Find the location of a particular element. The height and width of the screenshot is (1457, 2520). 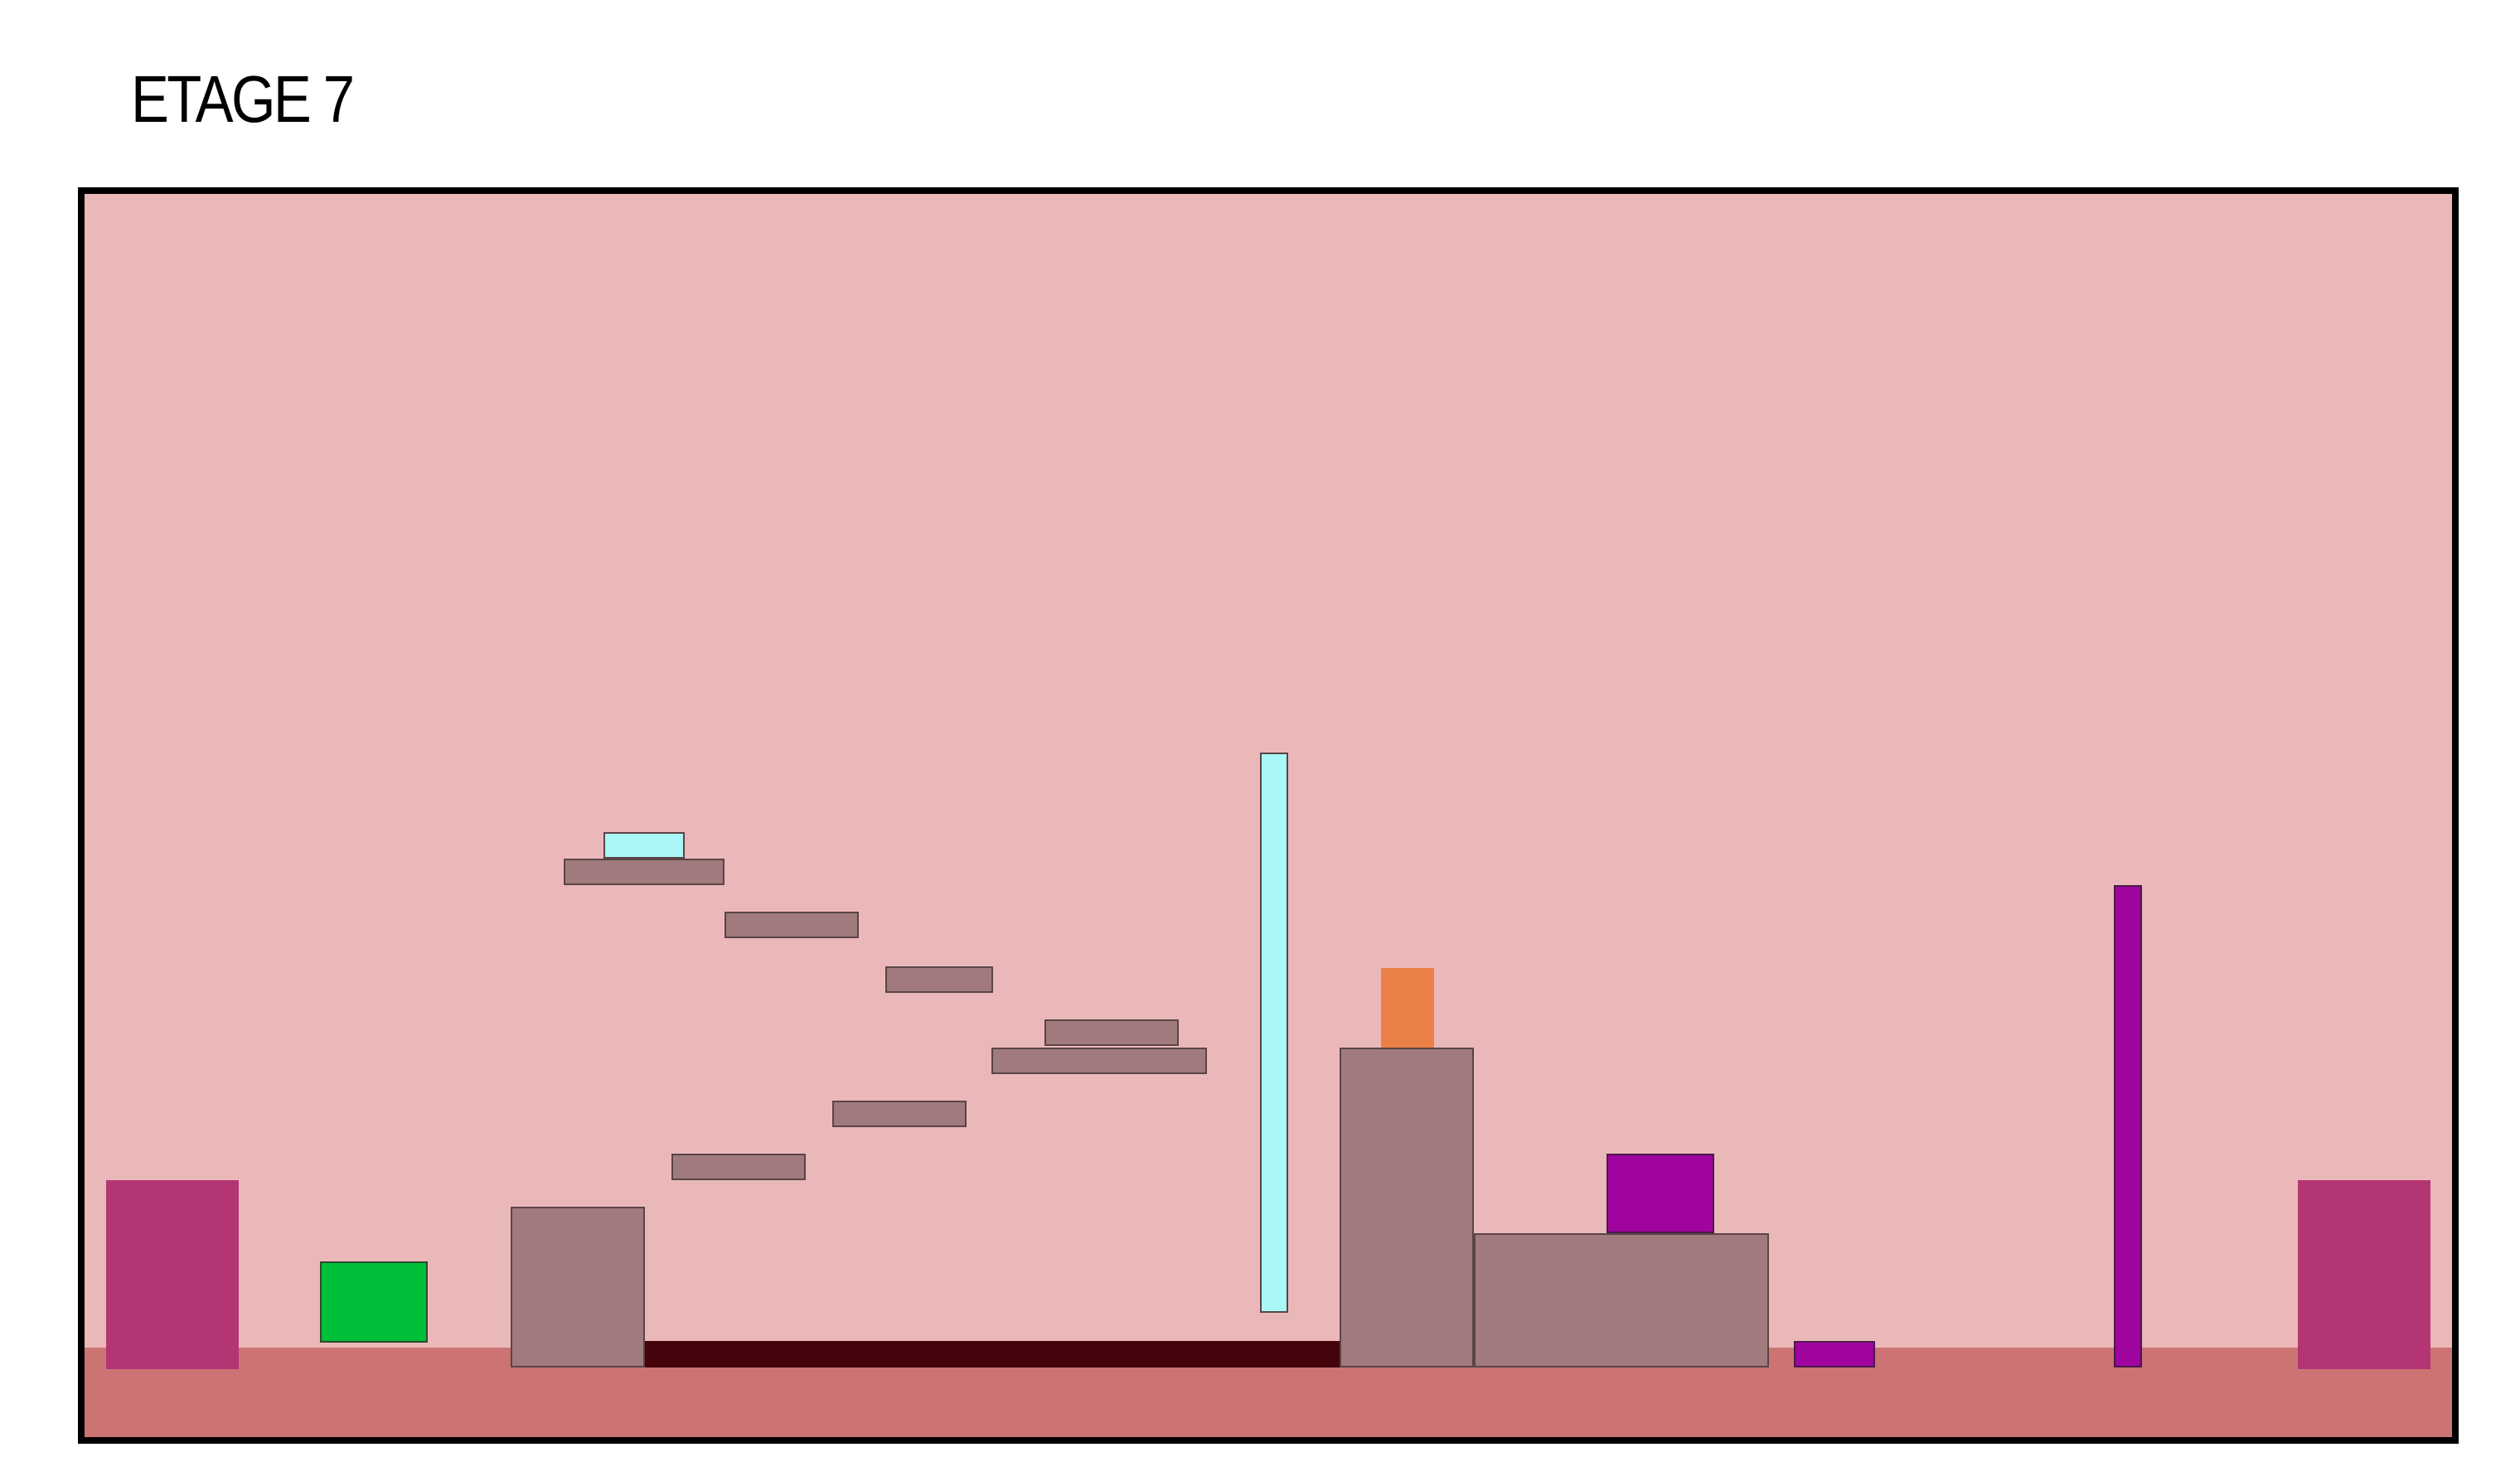

purple-pressure-plate is located at coordinates (1834, 1354).